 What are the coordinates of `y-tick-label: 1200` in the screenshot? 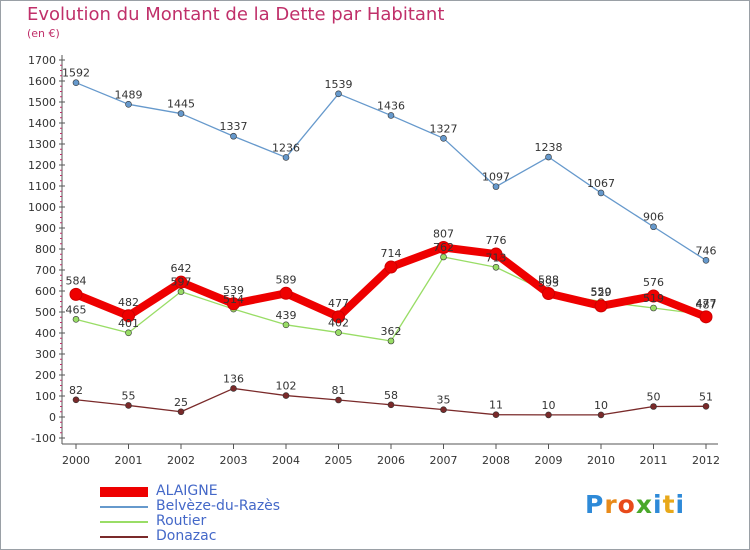 It's located at (42, 165).